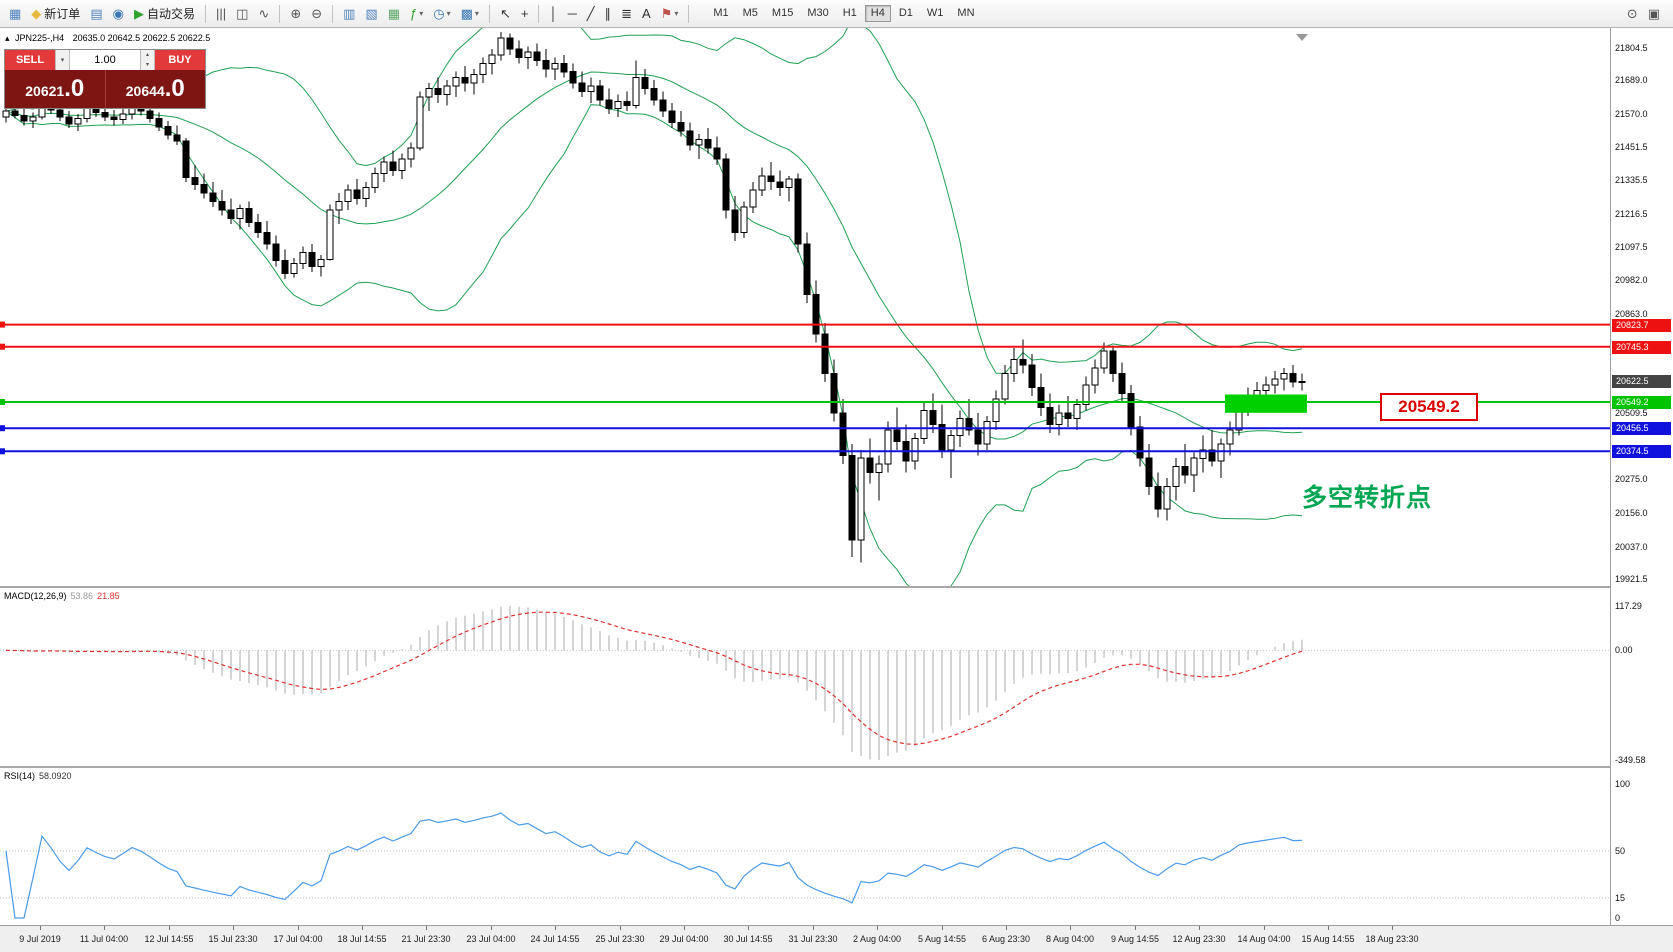 The image size is (1673, 952). I want to click on macd-value-signal: 21.85, so click(108, 596).